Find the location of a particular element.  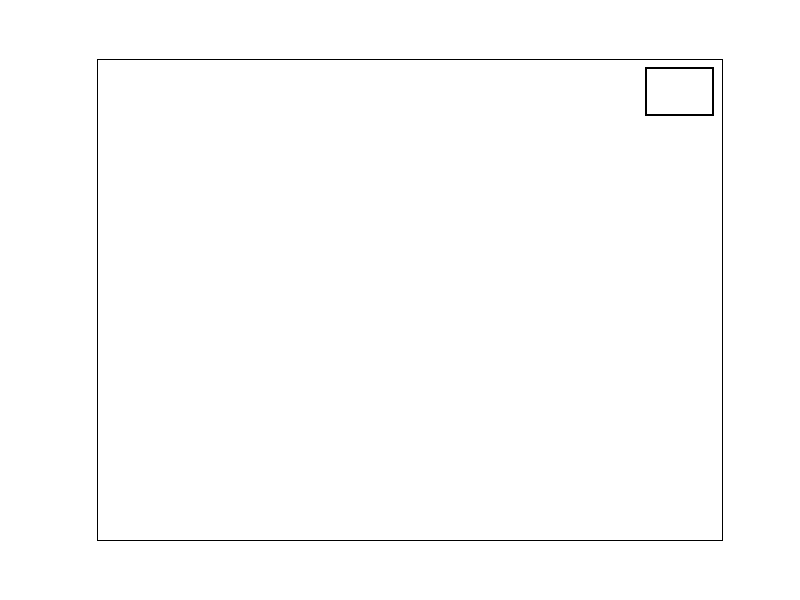

legend-swatch-tp-icon is located at coordinates (667, 83).